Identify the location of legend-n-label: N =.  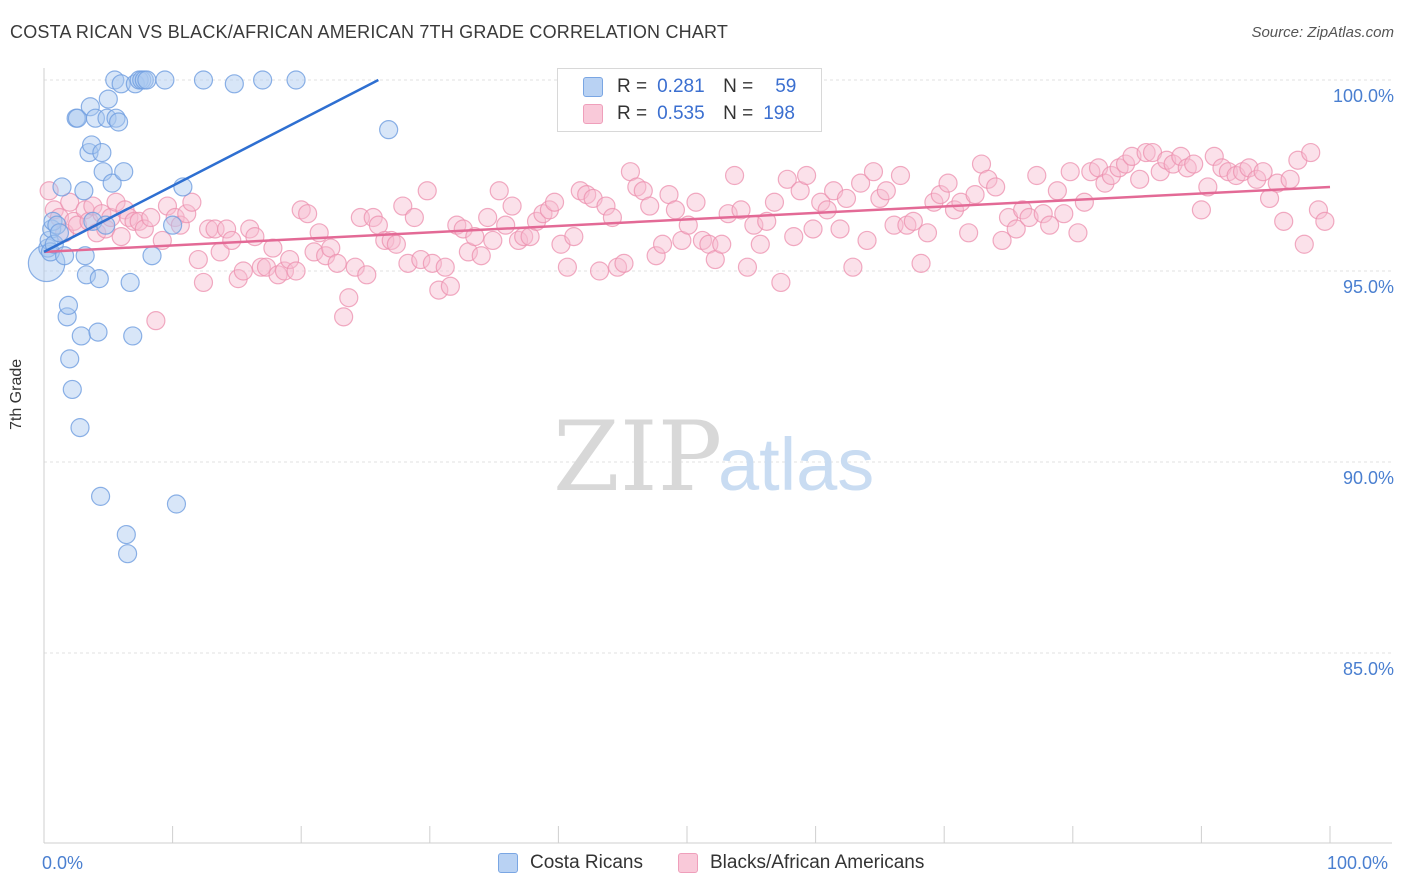
(738, 86).